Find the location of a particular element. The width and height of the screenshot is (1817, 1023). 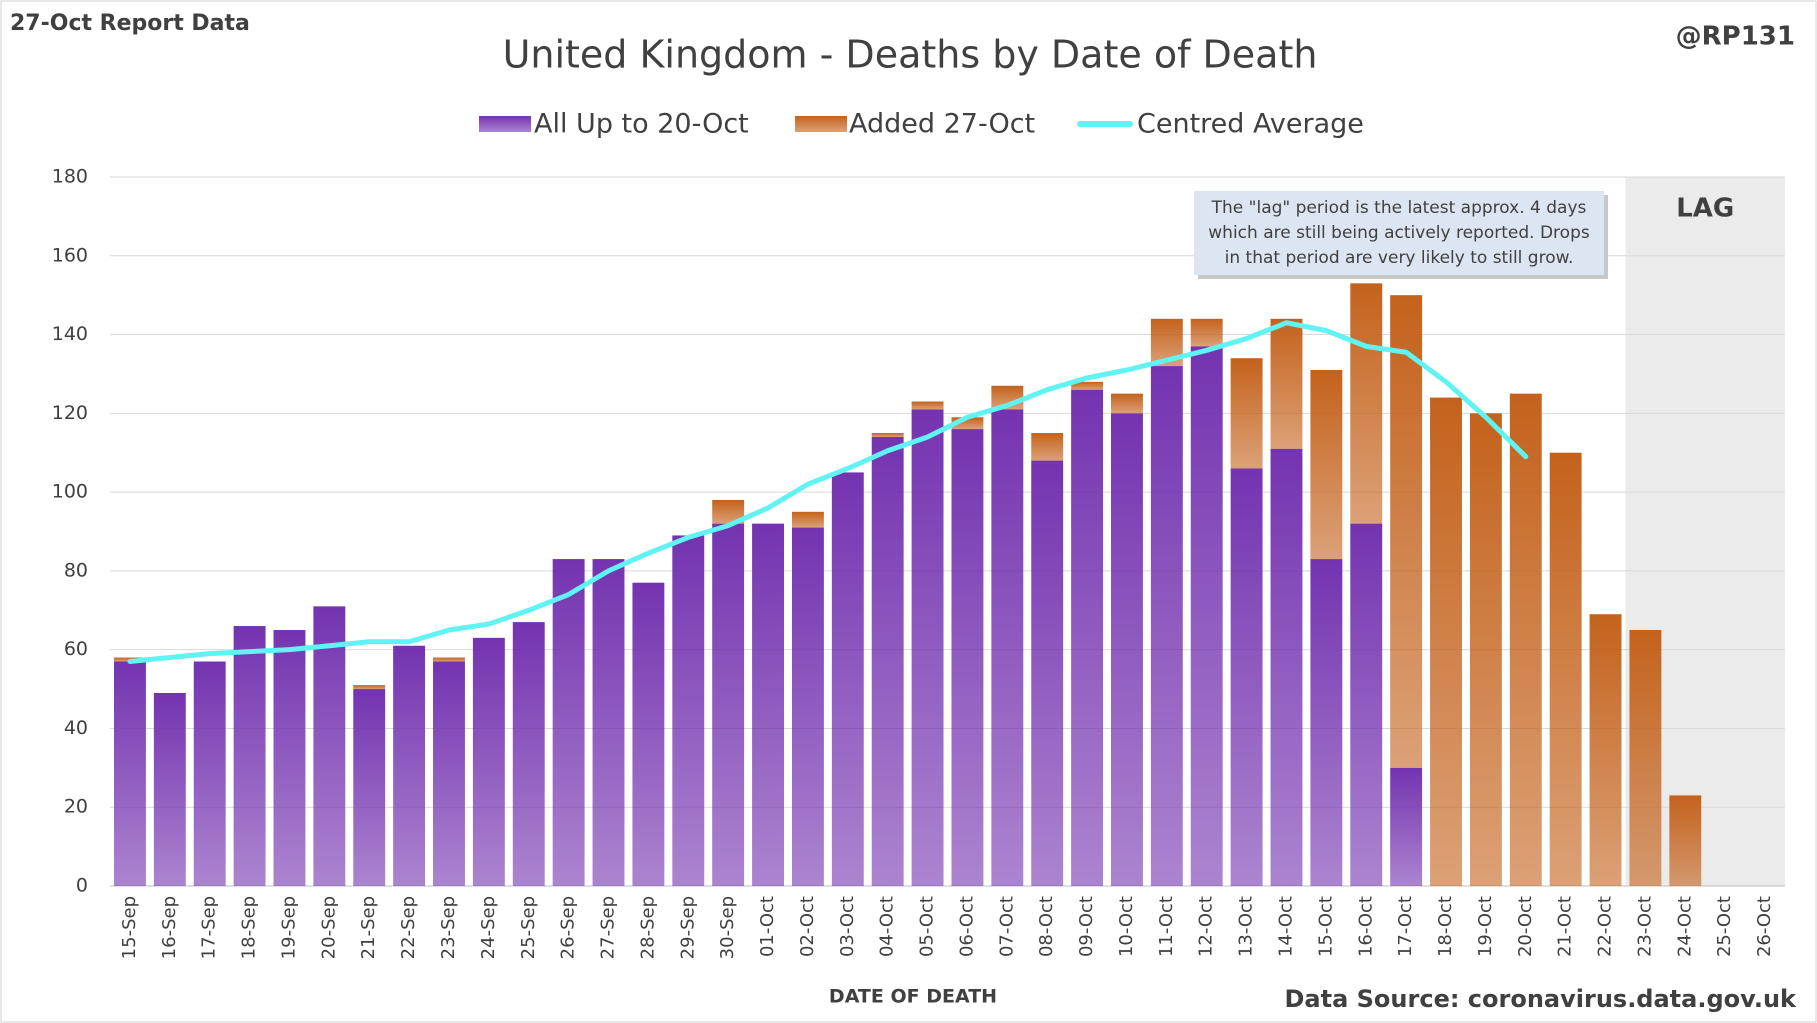

x-tick-label: 08-Oct is located at coordinates (1046, 926).